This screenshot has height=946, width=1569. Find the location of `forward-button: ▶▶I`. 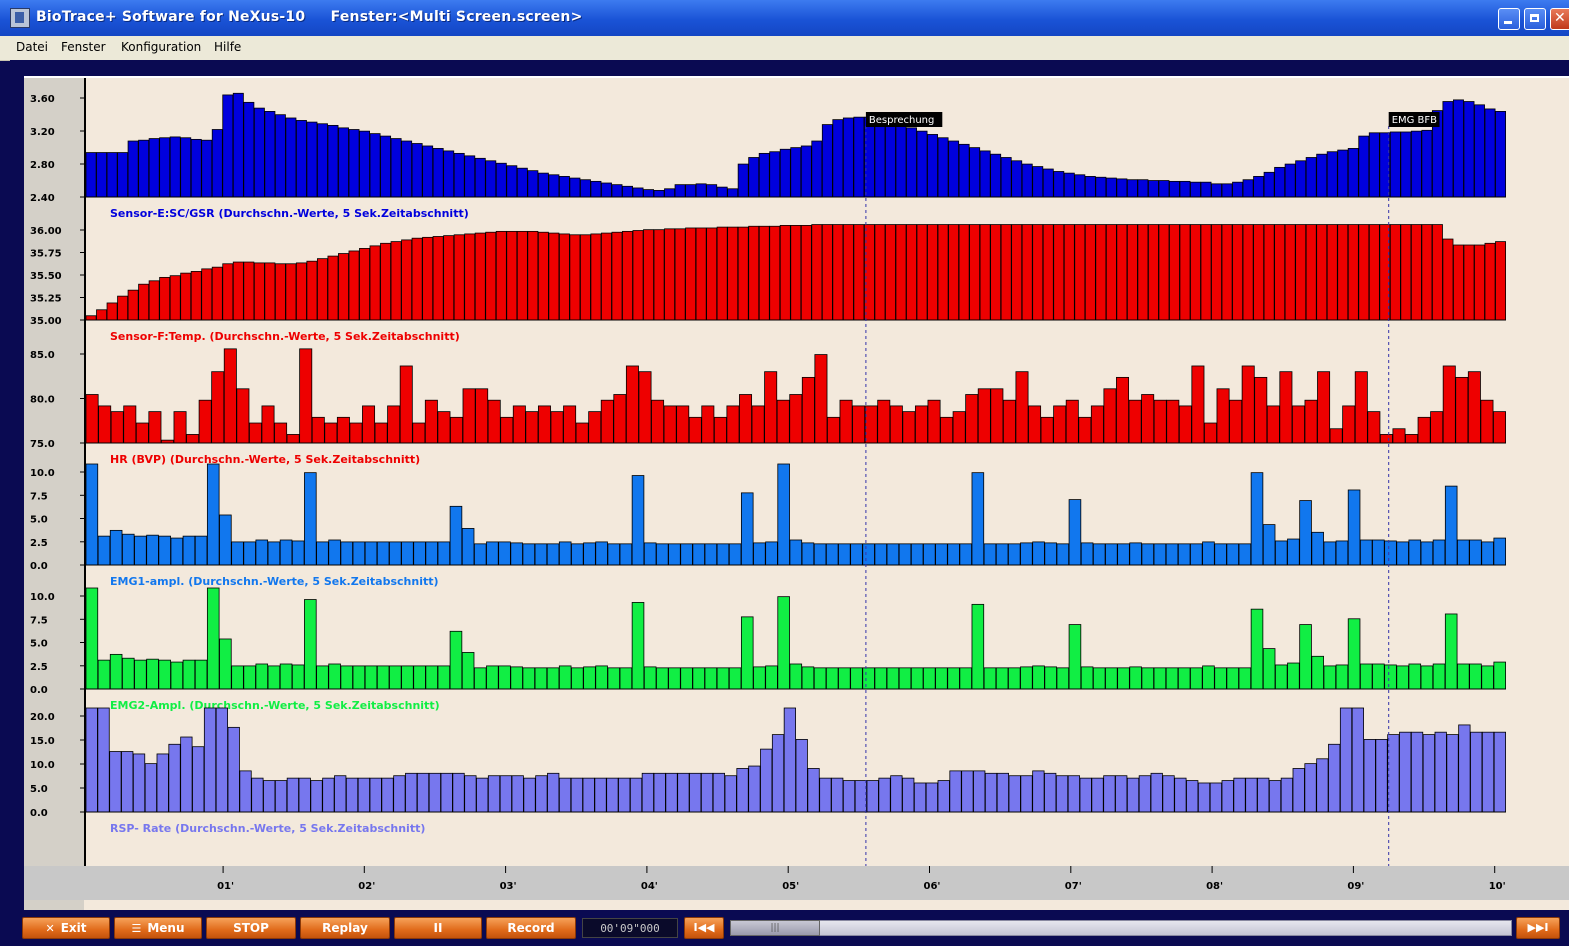

forward-button: ▶▶I is located at coordinates (1538, 928).